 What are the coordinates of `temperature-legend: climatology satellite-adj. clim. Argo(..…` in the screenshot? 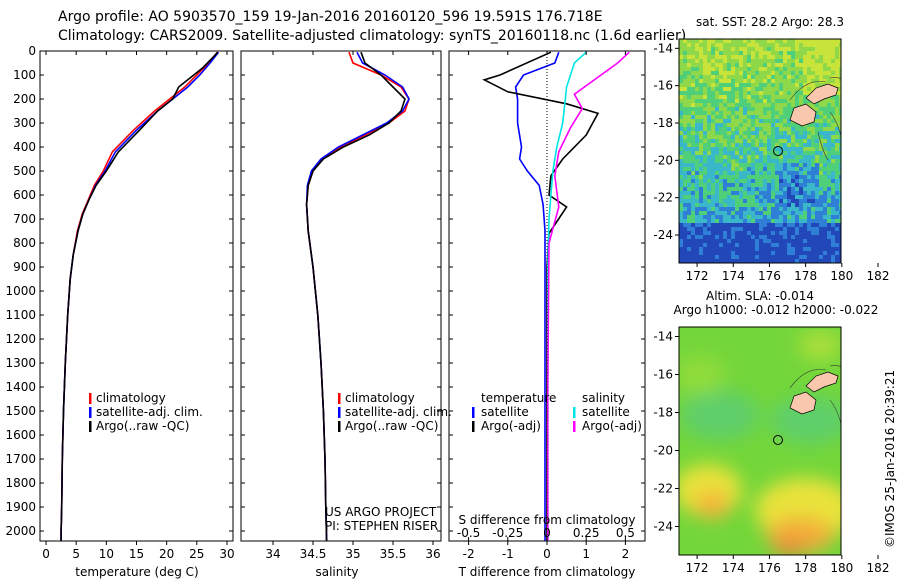 It's located at (146, 412).